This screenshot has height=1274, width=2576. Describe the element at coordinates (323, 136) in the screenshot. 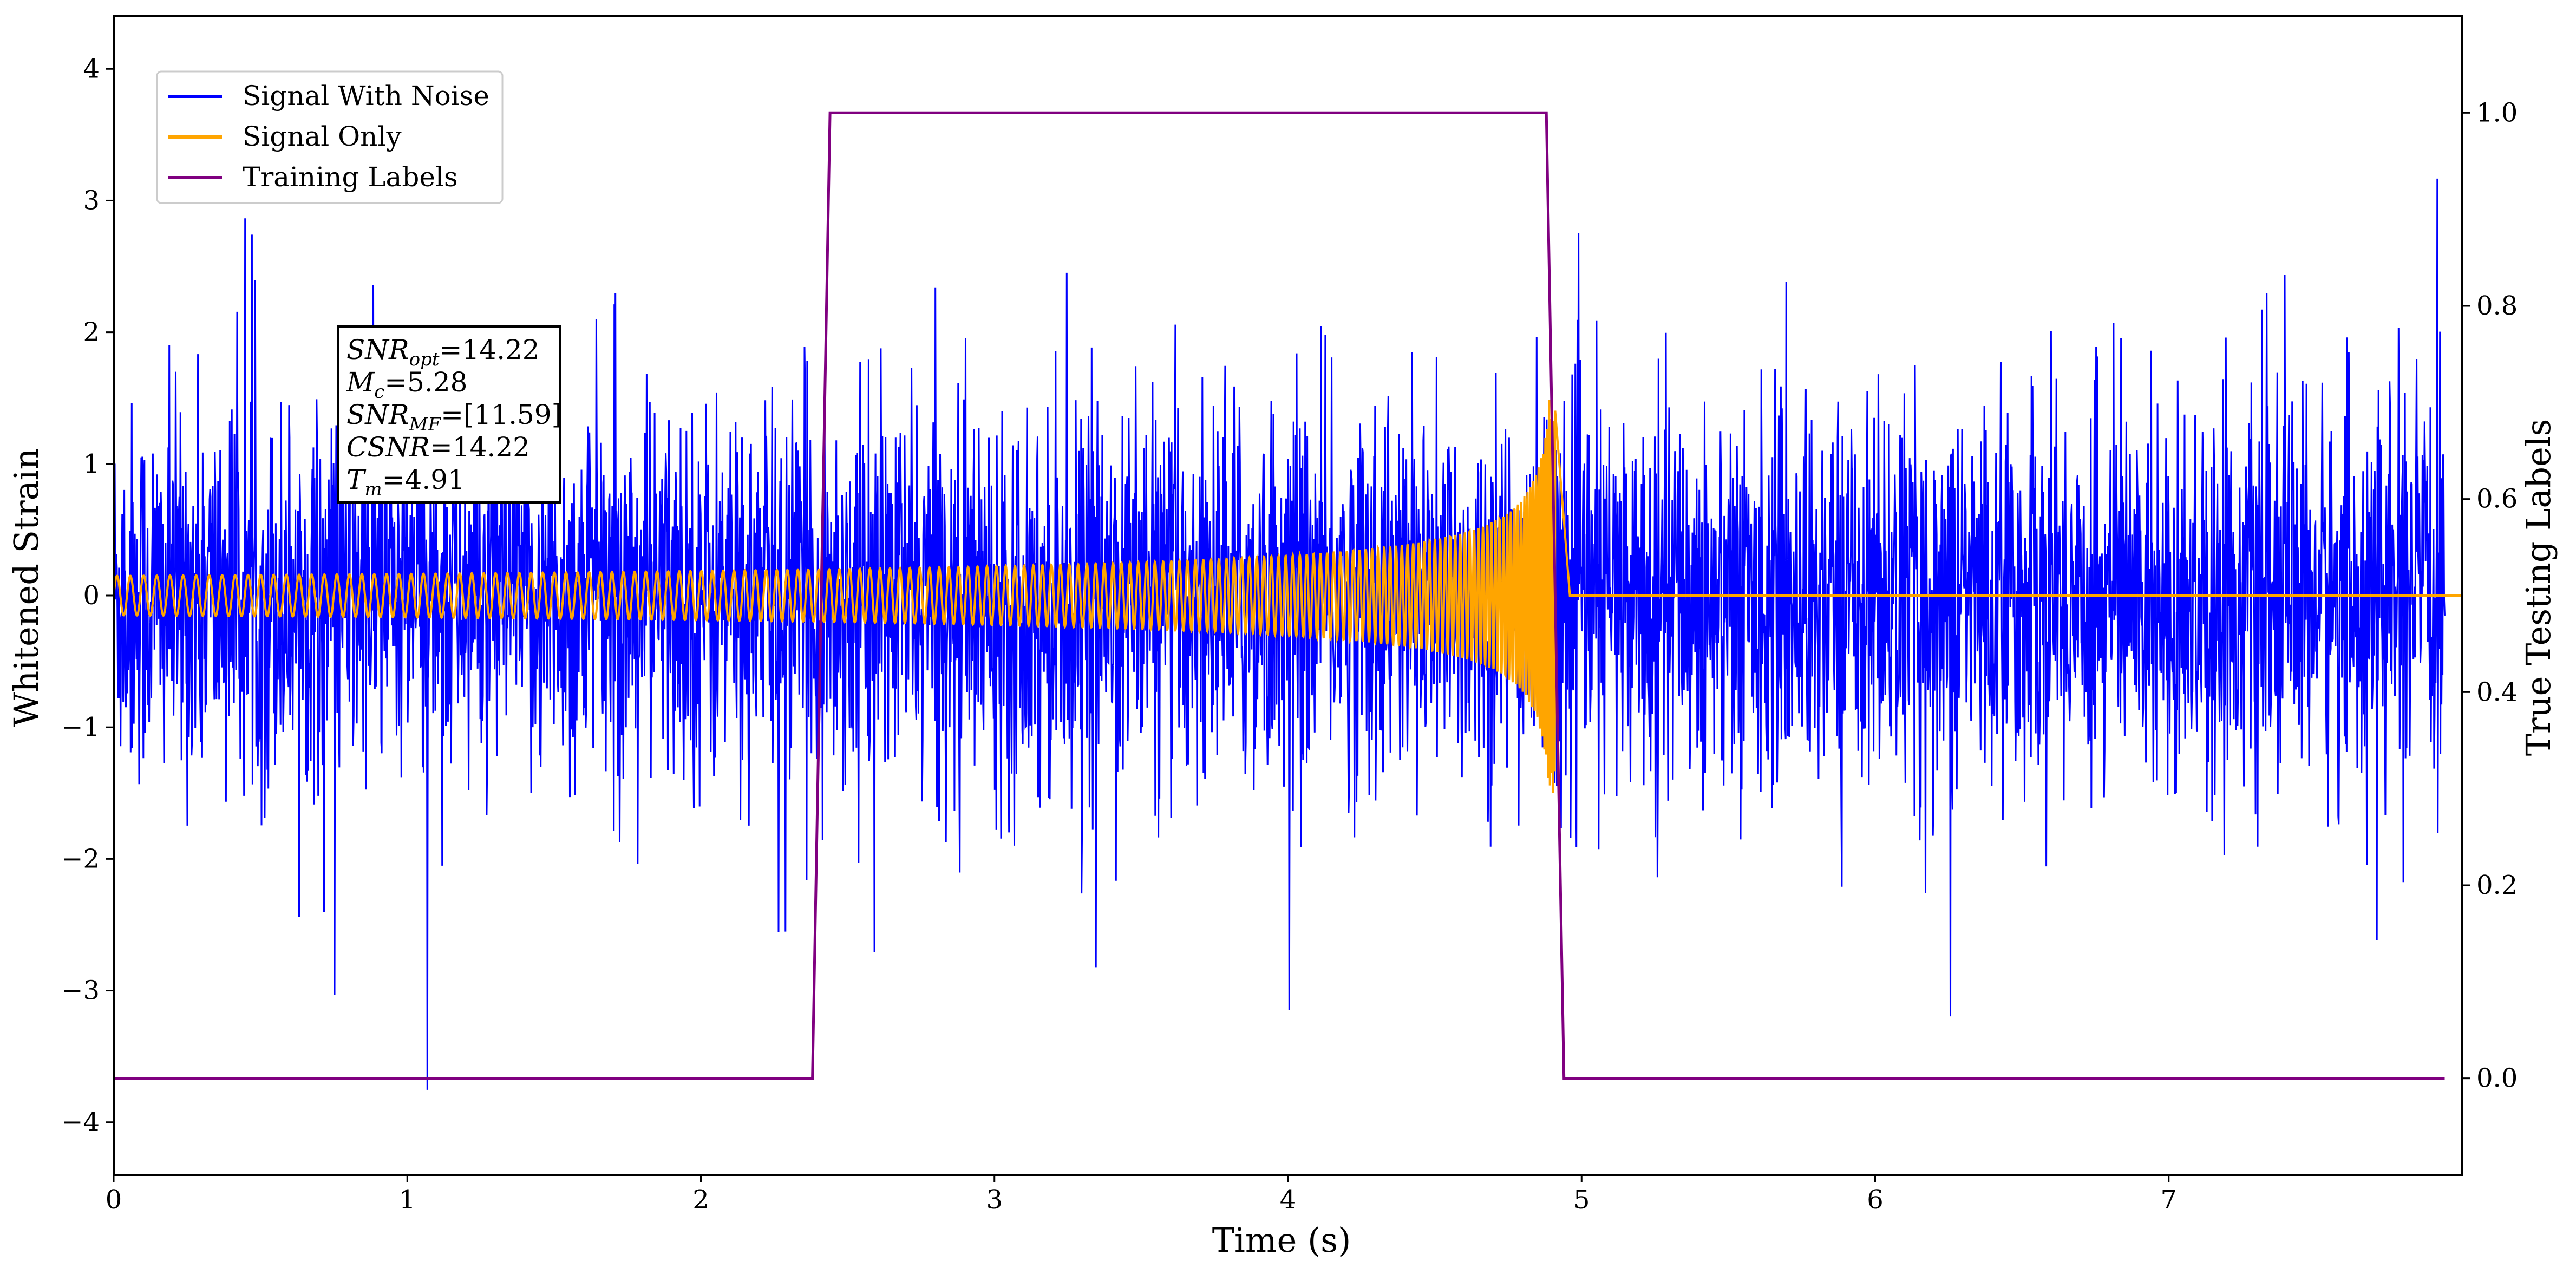

I see `legend-label-signal-only: Signal Only` at that location.